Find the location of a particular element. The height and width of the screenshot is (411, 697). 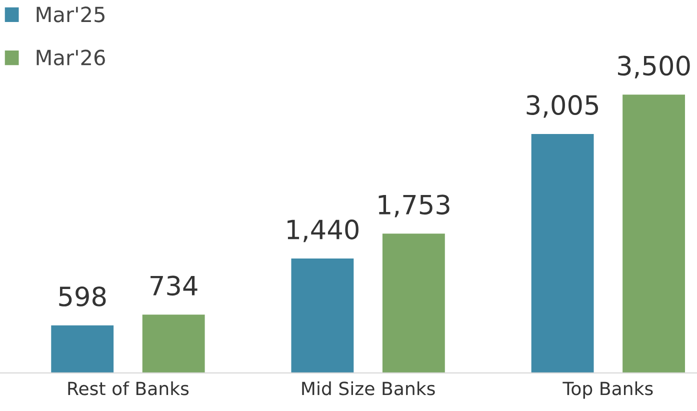

x-tick-label: Rest of Banks is located at coordinates (128, 388).